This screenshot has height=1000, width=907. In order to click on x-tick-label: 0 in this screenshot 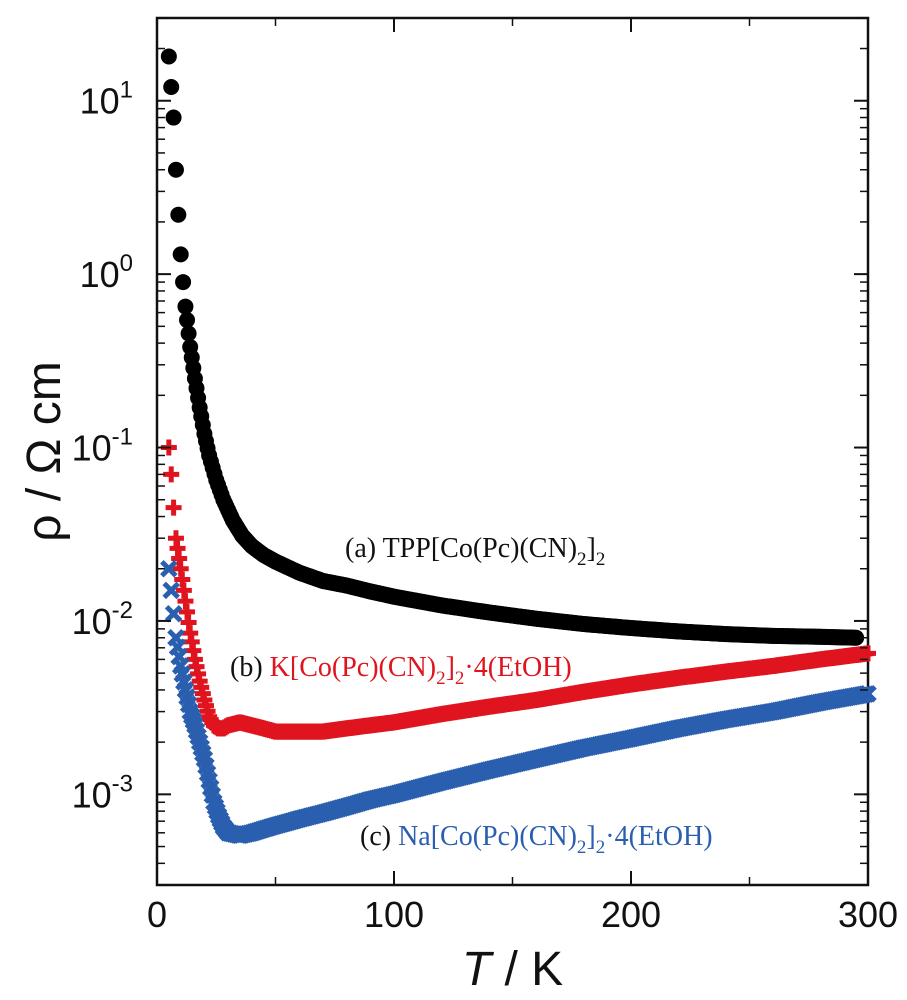, I will do `click(157, 914)`.